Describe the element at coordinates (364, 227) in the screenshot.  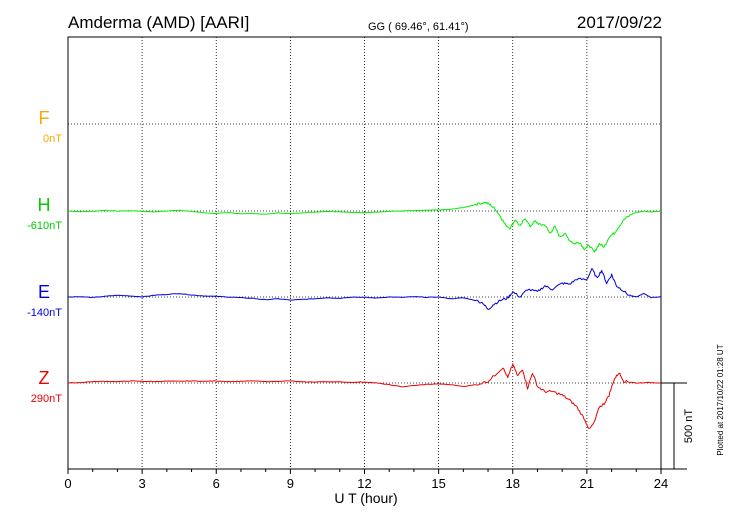
I see `series-line-h` at that location.